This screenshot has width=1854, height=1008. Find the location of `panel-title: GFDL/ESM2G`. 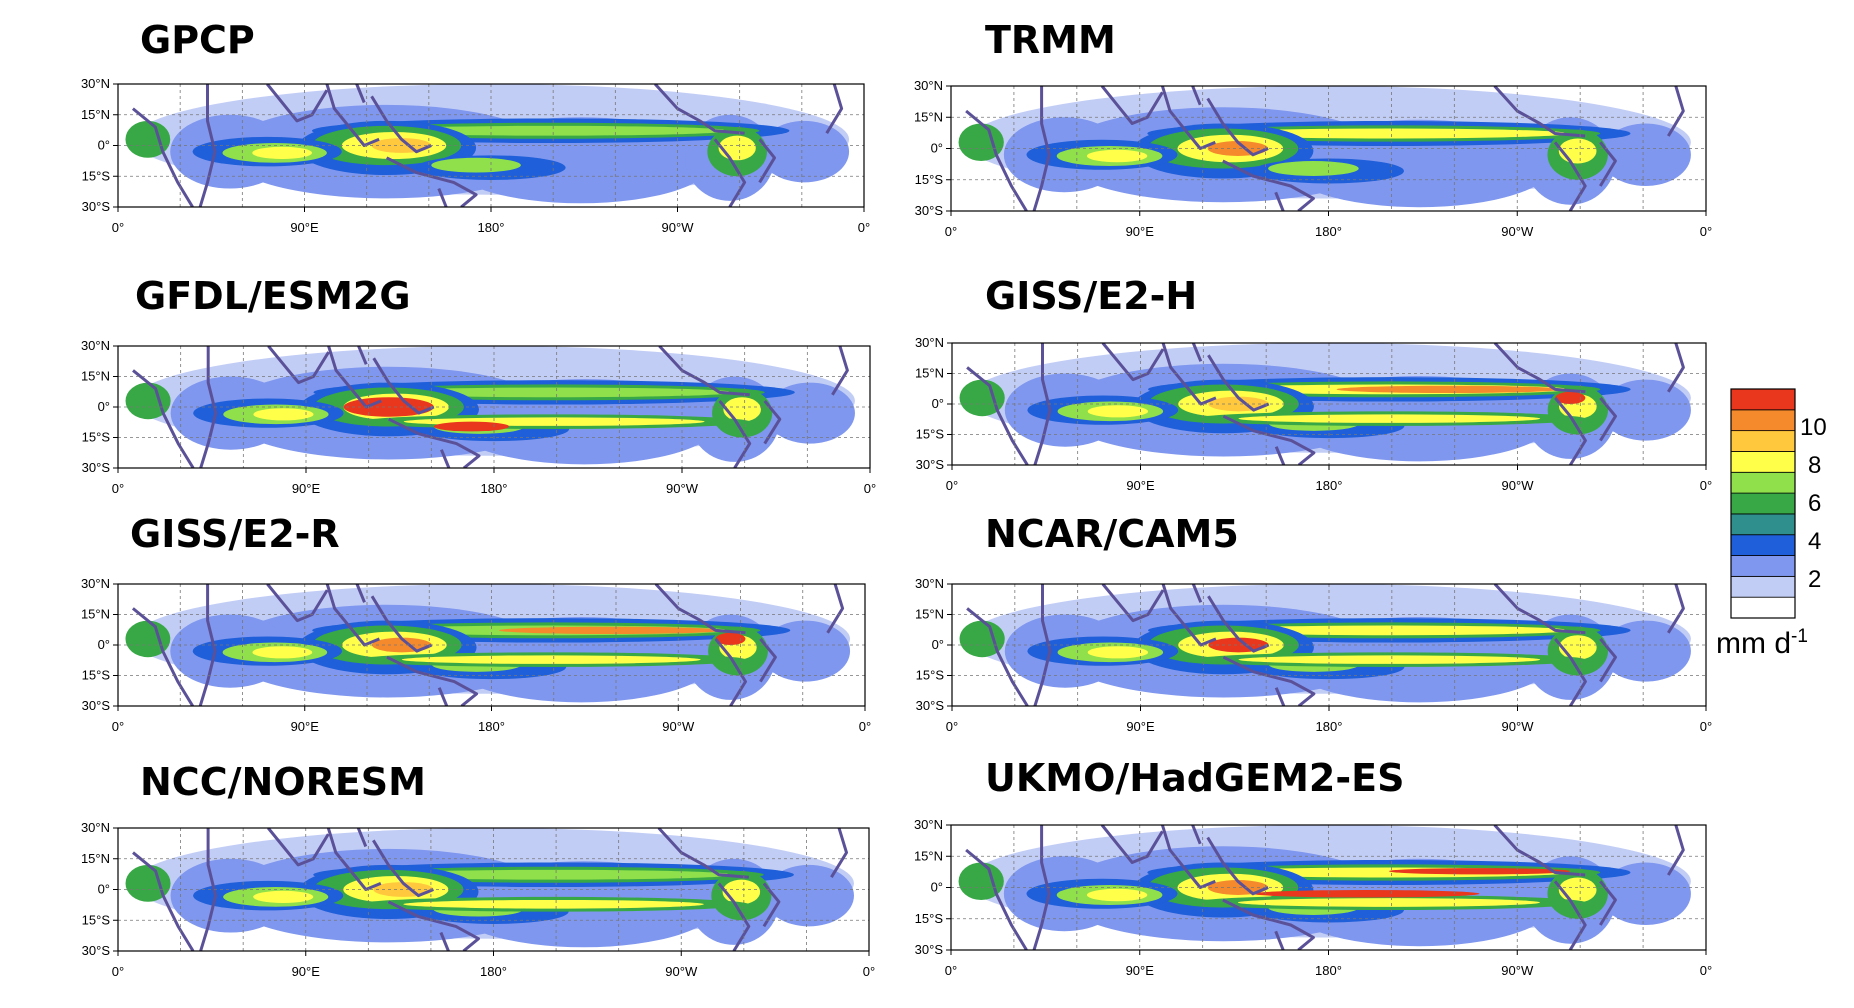

panel-title: GFDL/ESM2G is located at coordinates (273, 296).